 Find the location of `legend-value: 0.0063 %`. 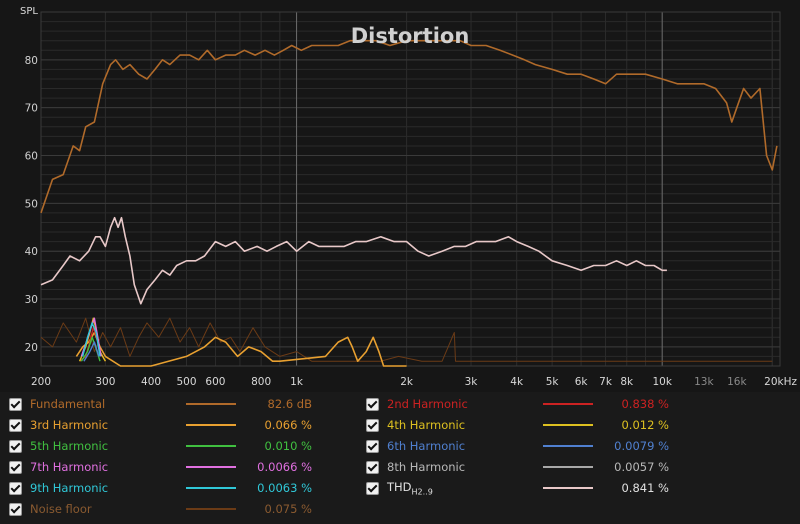

legend-value: 0.0063 % is located at coordinates (284, 488).